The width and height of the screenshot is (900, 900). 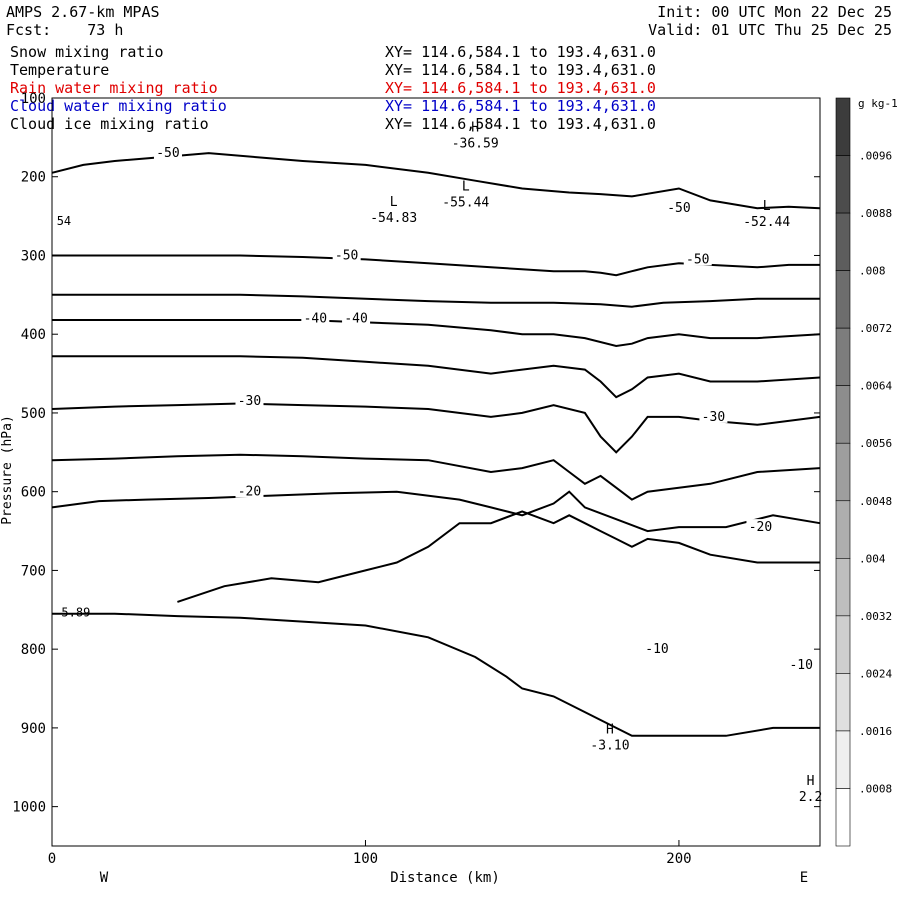 What do you see at coordinates (74, 416) in the screenshot?
I see `edge-values: 545.89` at bounding box center [74, 416].